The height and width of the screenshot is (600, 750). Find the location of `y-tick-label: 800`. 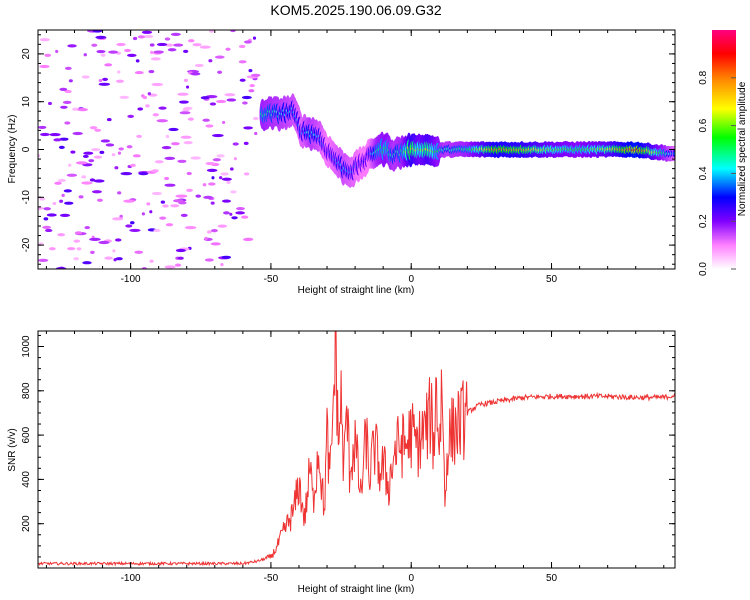

y-tick-label: 800 is located at coordinates (26, 390).